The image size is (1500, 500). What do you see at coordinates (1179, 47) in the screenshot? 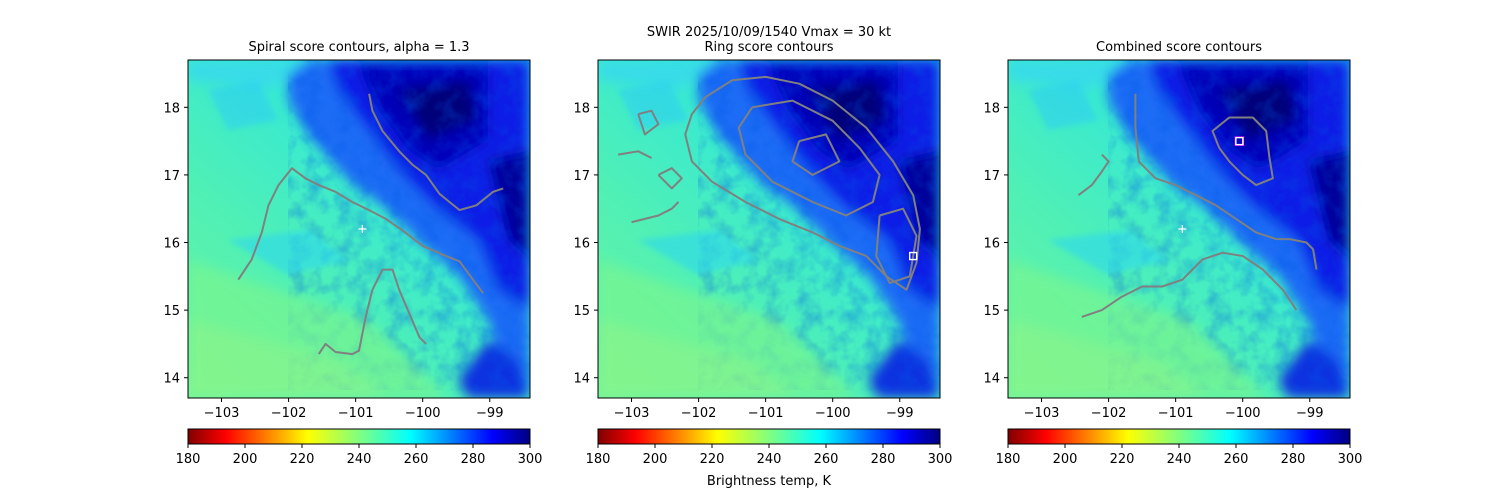
I see `panel-title: Combined score contours` at bounding box center [1179, 47].